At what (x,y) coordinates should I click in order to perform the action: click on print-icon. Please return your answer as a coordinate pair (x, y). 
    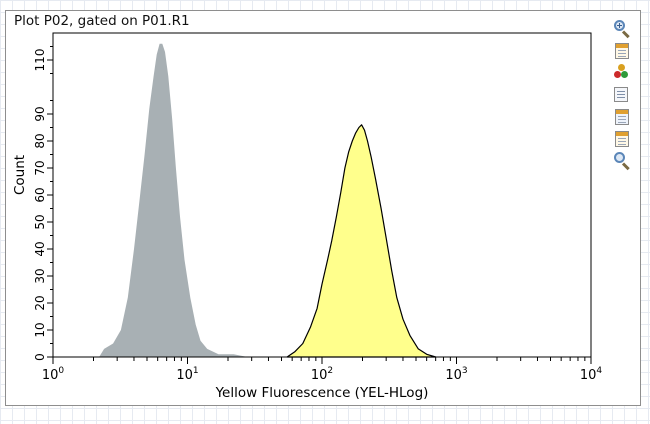
    Looking at the image, I should click on (622, 117).